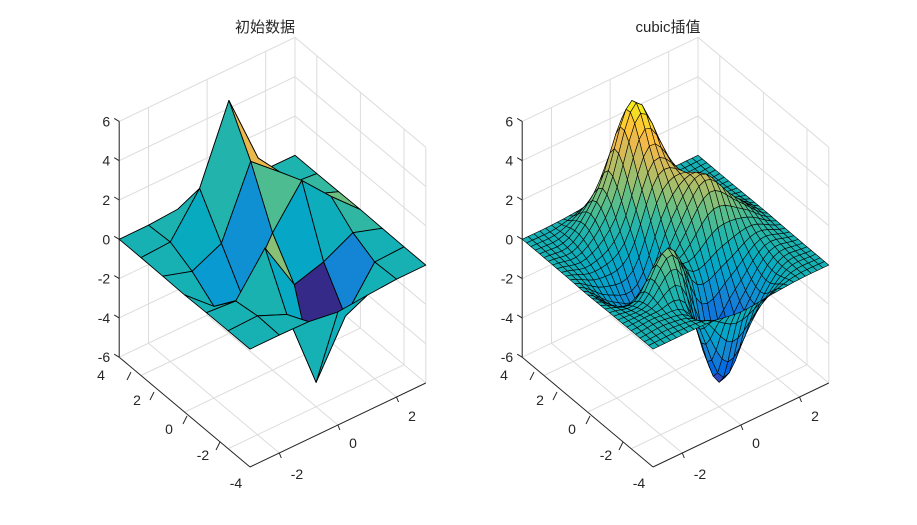  What do you see at coordinates (265, 27) in the screenshot?
I see `left-plot-title: 初始数据` at bounding box center [265, 27].